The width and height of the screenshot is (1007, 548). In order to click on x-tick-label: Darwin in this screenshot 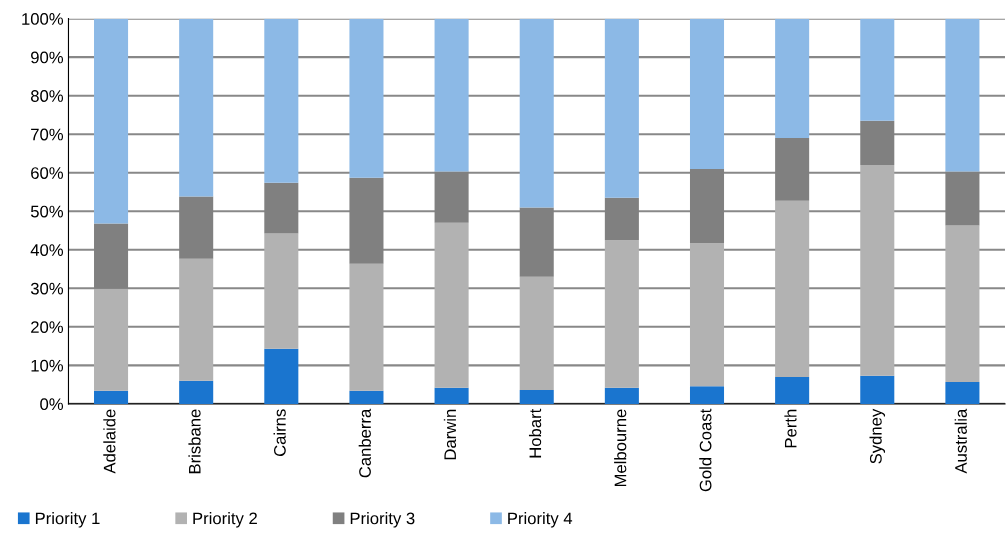, I will do `click(450, 434)`.